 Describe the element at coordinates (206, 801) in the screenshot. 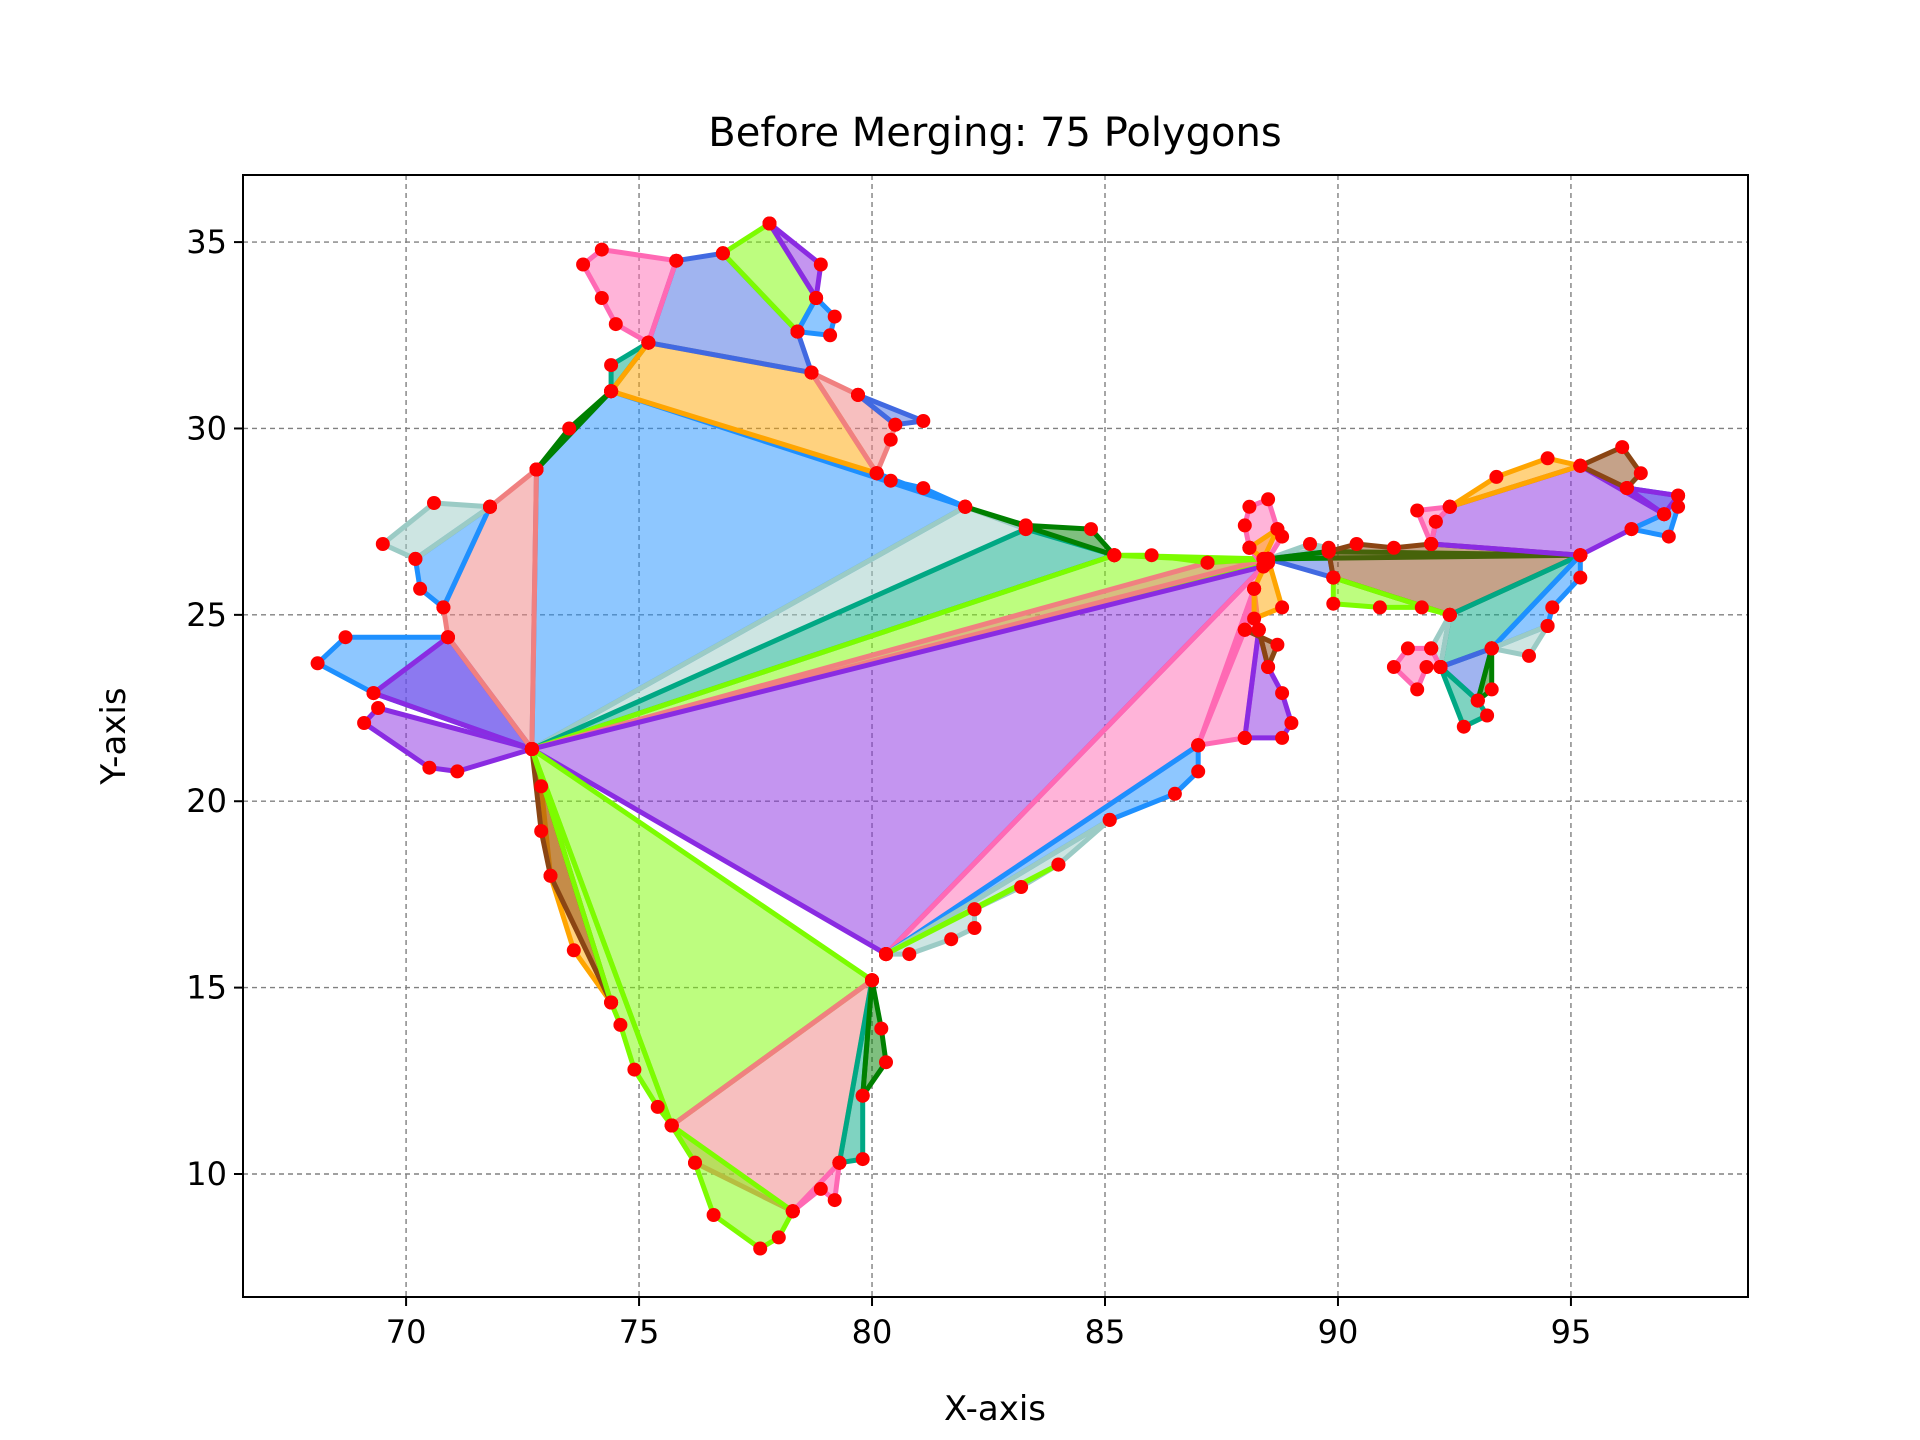

I see `y-tick-label: 20` at that location.